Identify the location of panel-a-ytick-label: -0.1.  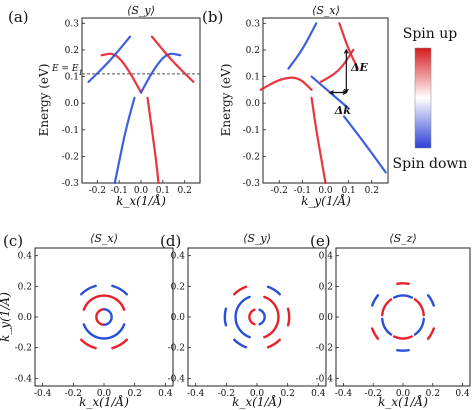
(70, 131).